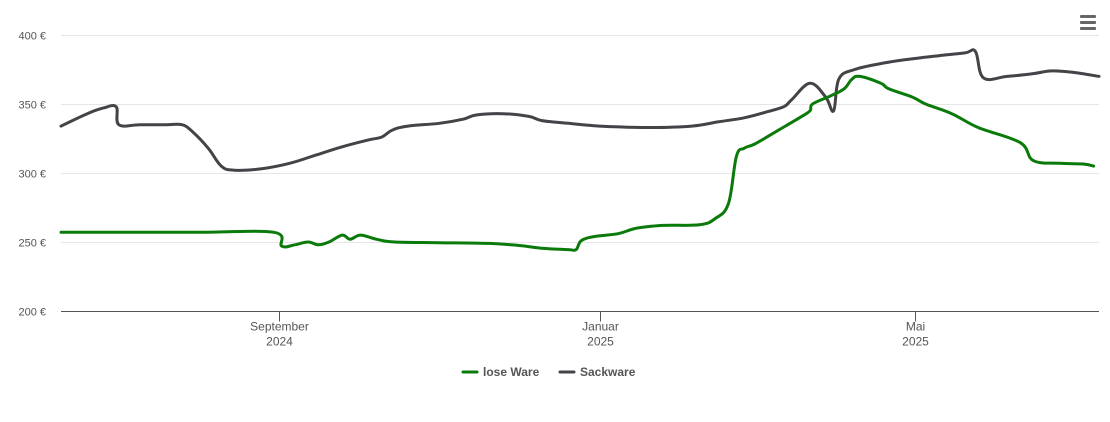 Image resolution: width=1110 pixels, height=422 pixels. What do you see at coordinates (548, 372) in the screenshot?
I see `legend: lose Ware Sackware` at bounding box center [548, 372].